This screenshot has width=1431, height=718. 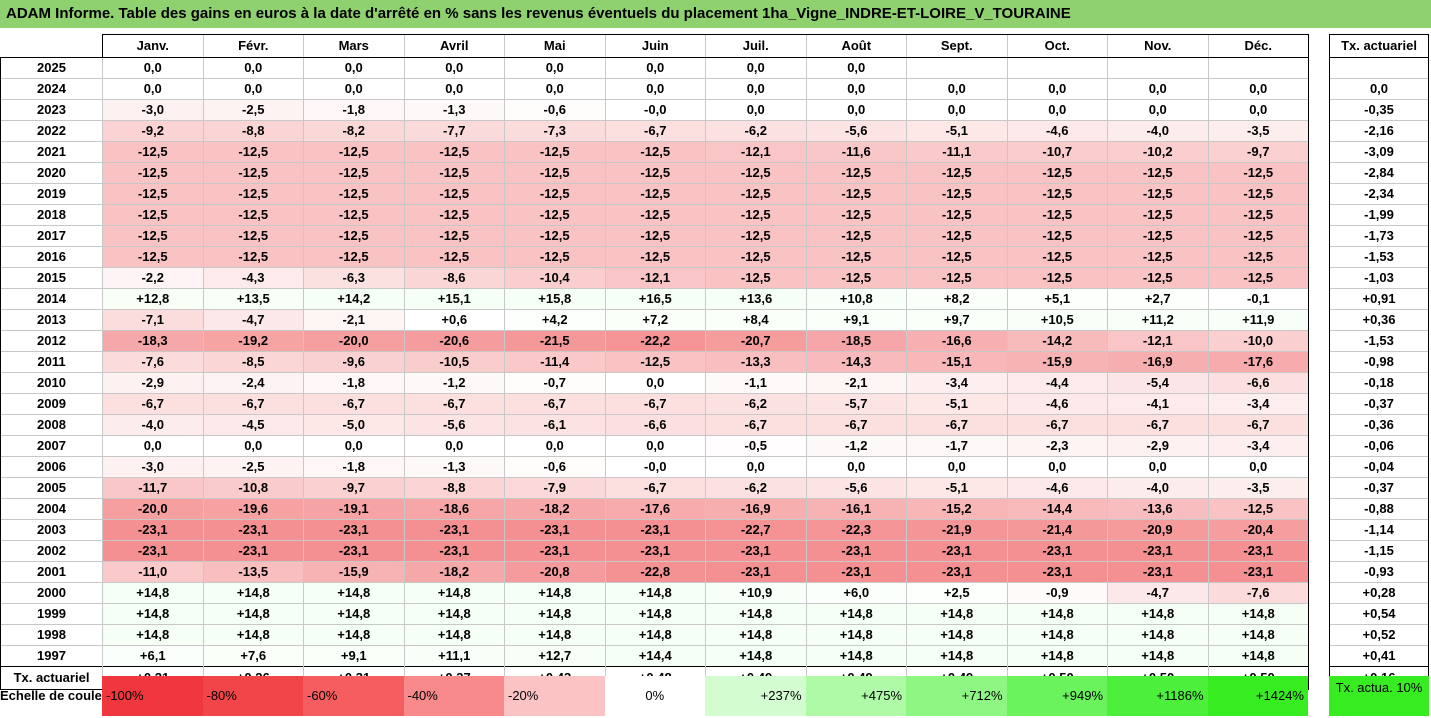 What do you see at coordinates (253, 467) in the screenshot?
I see `gain-cell: -2,5` at bounding box center [253, 467].